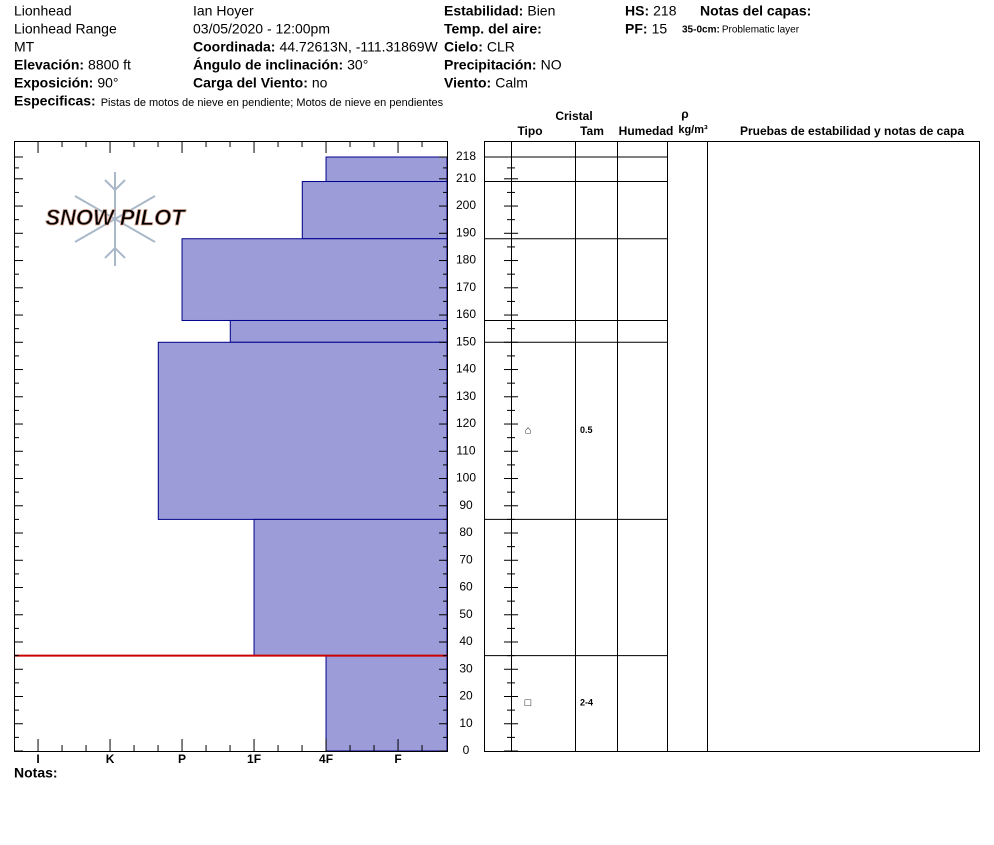 This screenshot has width=994, height=845. Describe the element at coordinates (852, 131) in the screenshot. I see `col-tests: Pruebas de estabilidad y notas de capa` at that location.